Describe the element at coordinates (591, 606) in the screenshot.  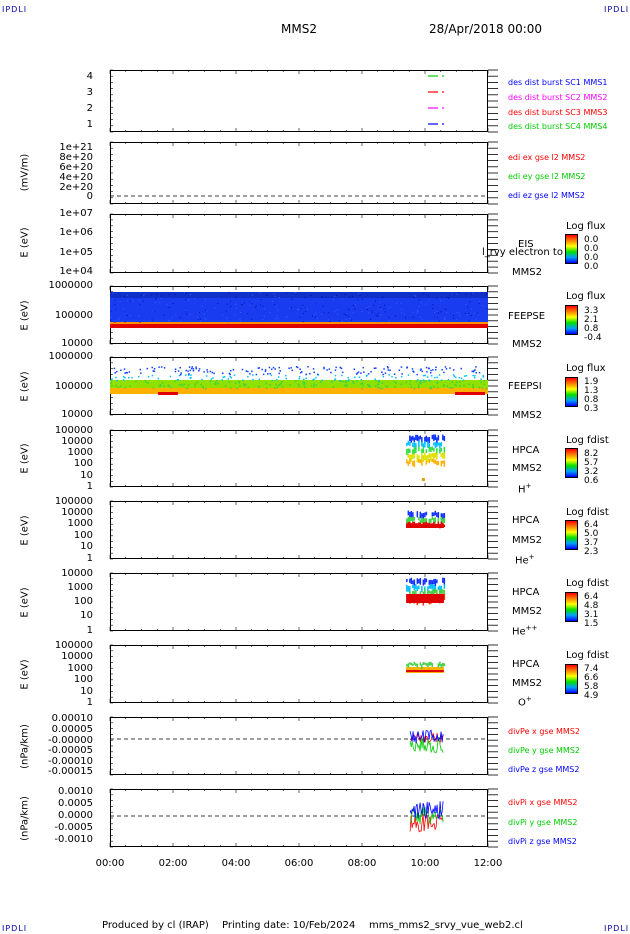
I see `cbar-value: 4.8` at that location.